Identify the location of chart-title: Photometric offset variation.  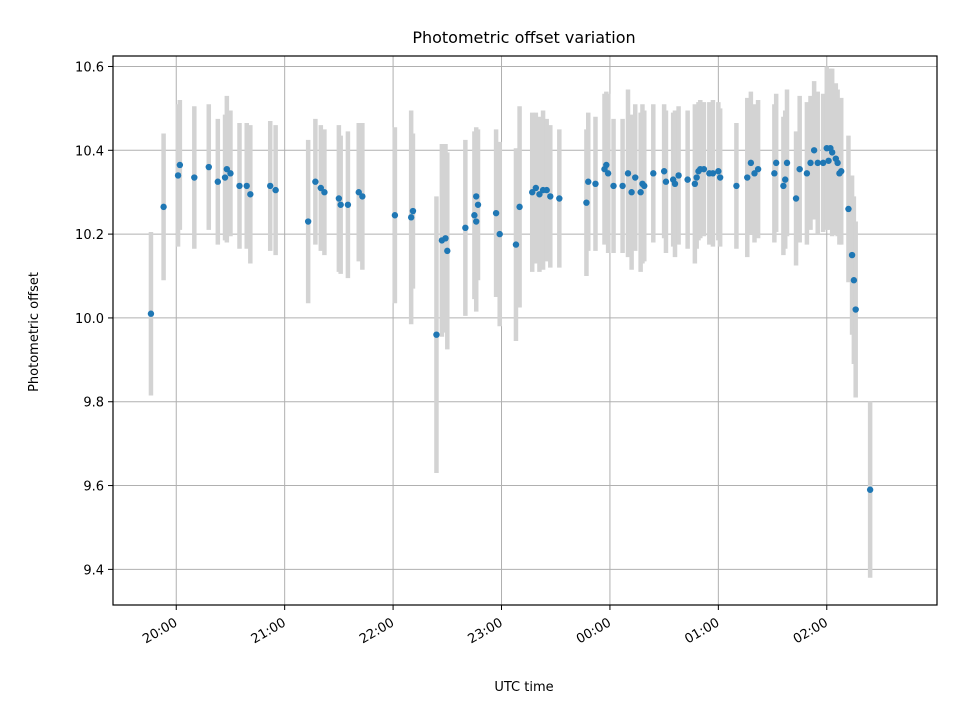
(523, 37).